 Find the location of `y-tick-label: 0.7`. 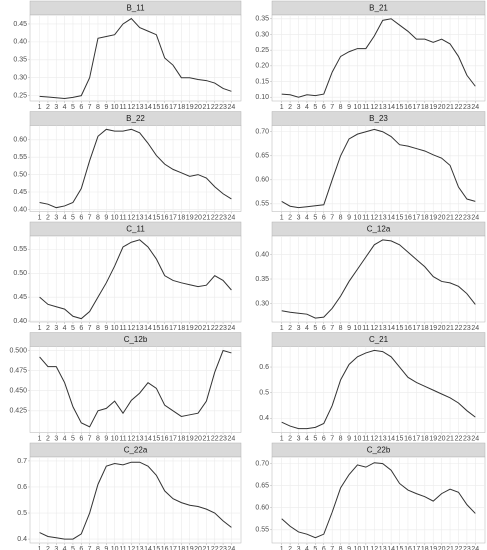

y-tick-label: 0.7 is located at coordinates (22, 461).